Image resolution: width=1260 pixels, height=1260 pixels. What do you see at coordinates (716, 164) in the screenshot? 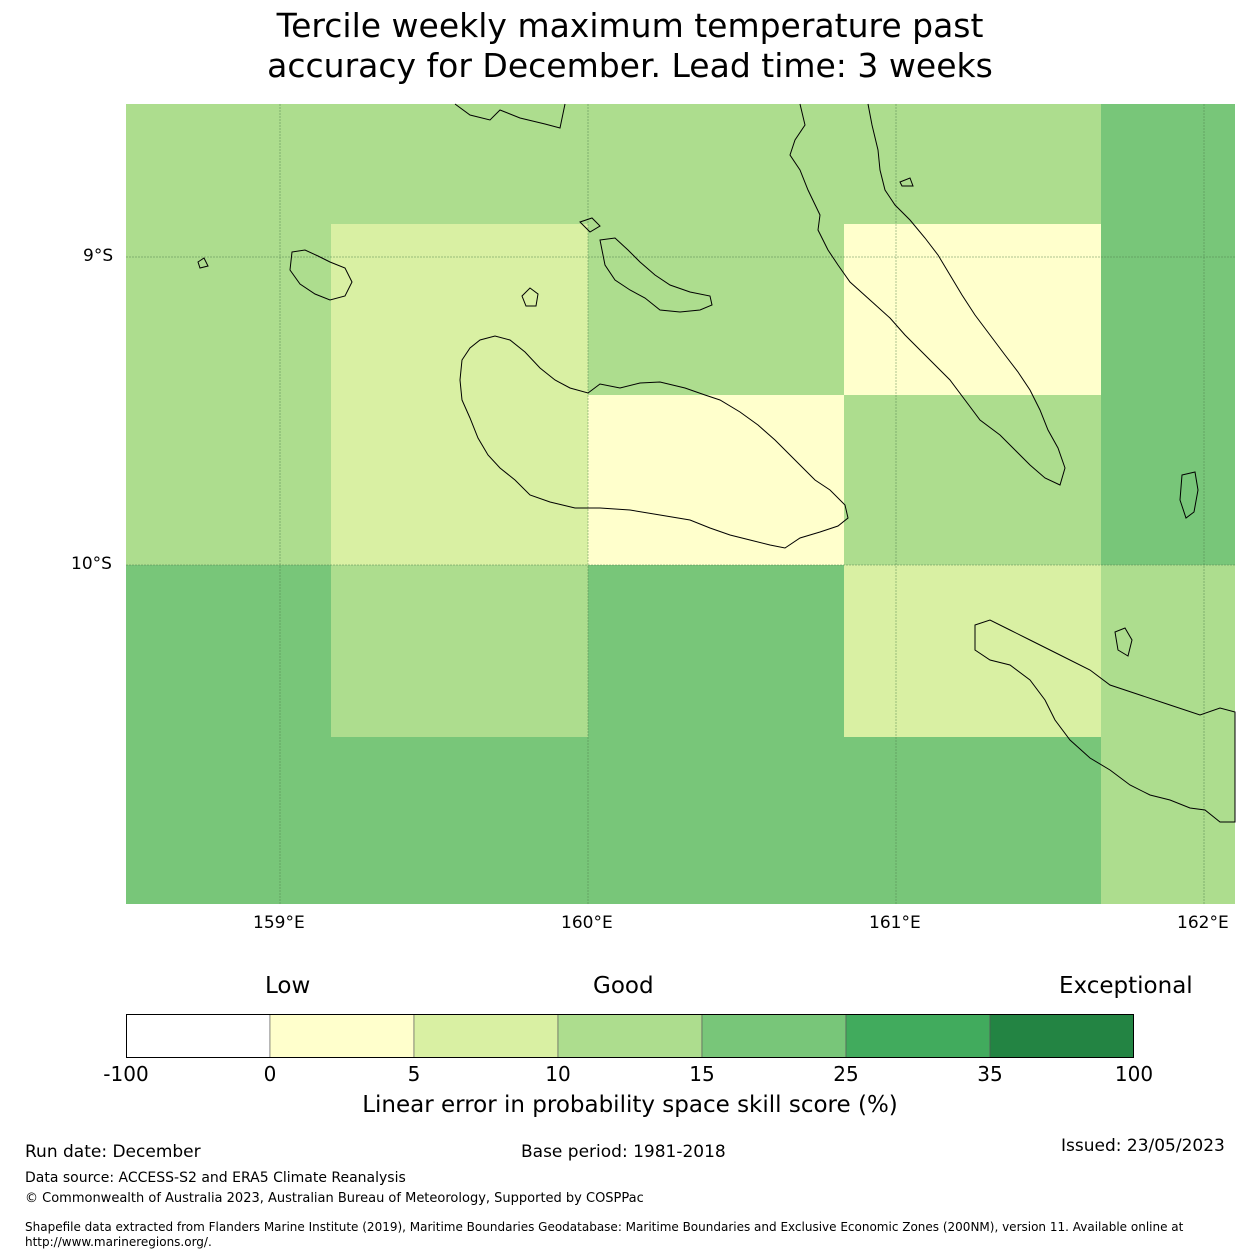
I see `grid-cell-r0-c2` at bounding box center [716, 164].